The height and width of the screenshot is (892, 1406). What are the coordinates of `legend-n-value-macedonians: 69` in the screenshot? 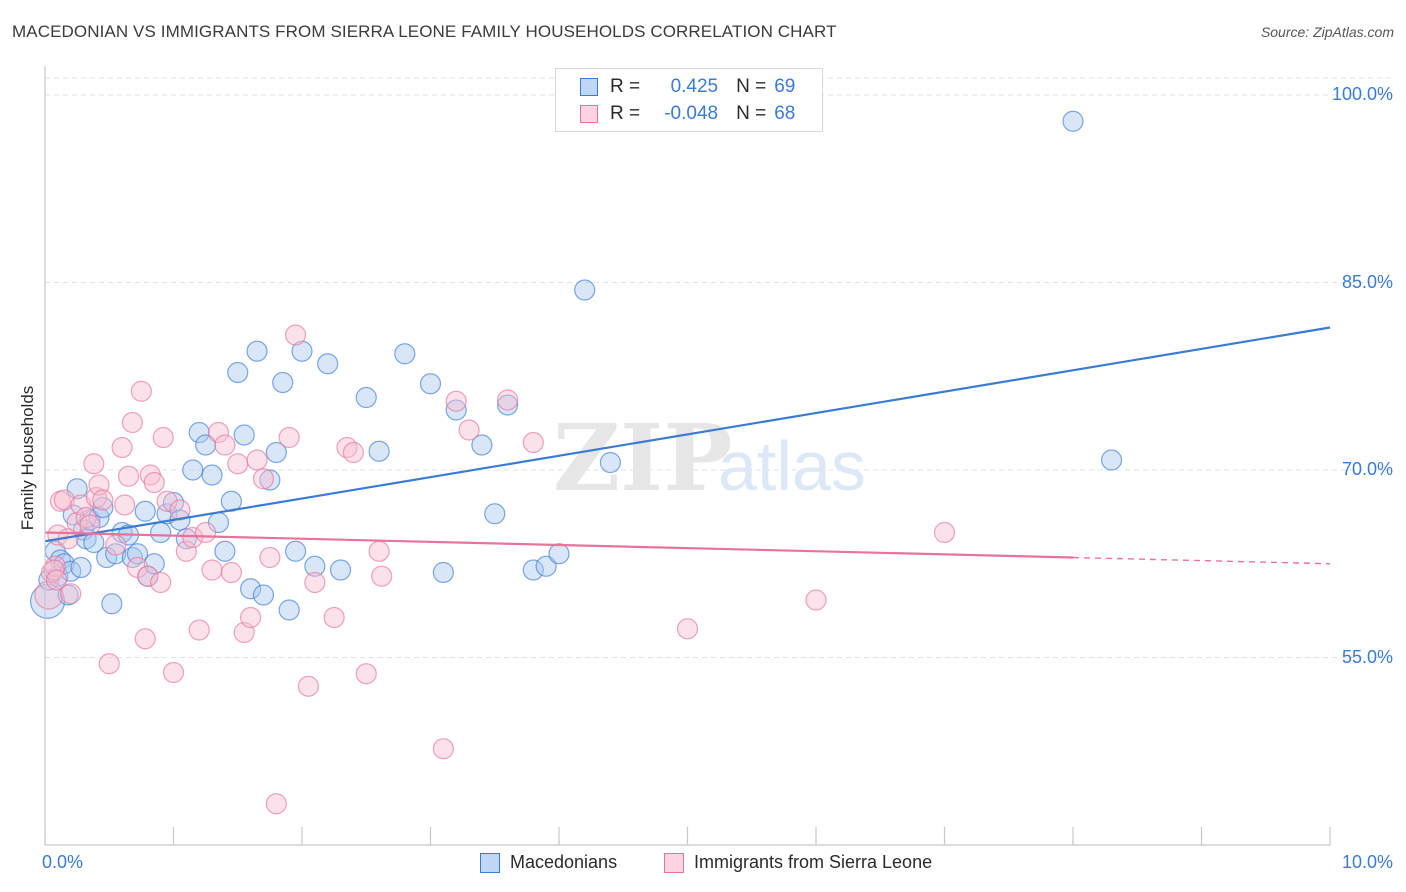 It's located at (785, 86).